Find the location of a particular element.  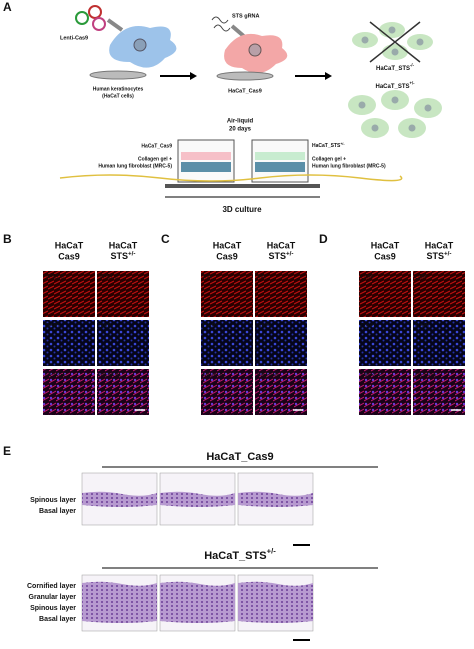

insert is located at coordinates (206, 161).